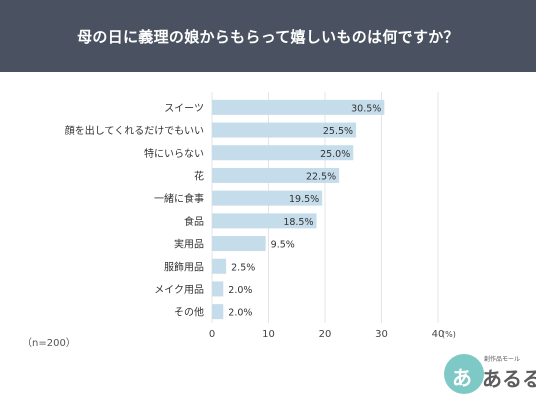 The width and height of the screenshot is (536, 402). I want to click on category-label: 特にいらない, so click(174, 154).